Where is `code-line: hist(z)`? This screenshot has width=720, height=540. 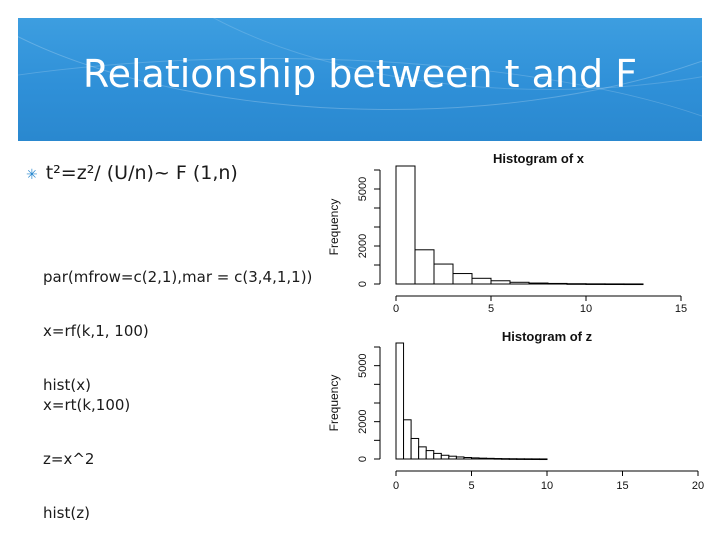
code-line: hist(z) is located at coordinates (66, 513).